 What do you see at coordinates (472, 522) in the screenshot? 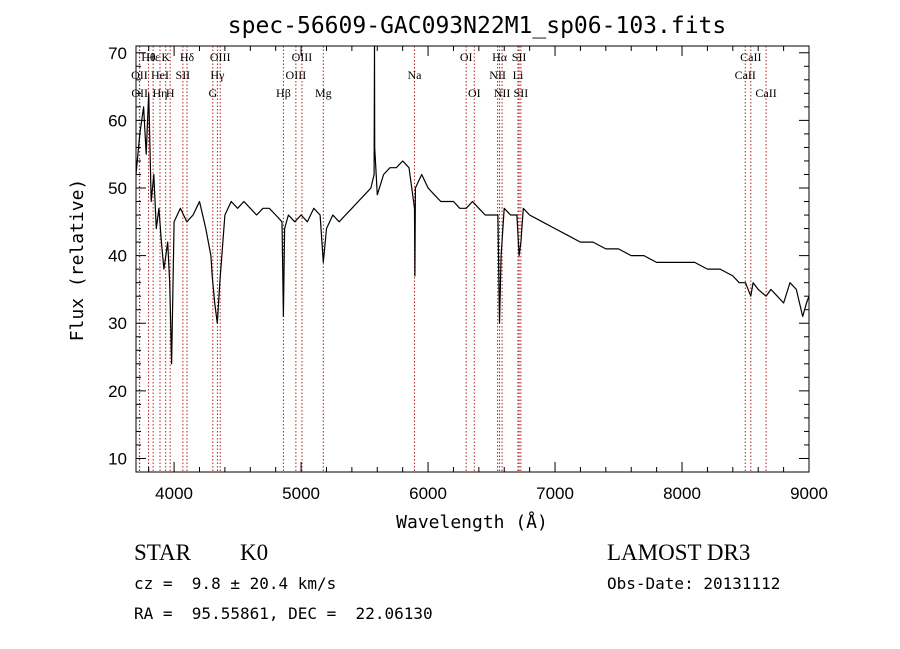
I see `x-axis-label: Wavelength (Å)` at bounding box center [472, 522].